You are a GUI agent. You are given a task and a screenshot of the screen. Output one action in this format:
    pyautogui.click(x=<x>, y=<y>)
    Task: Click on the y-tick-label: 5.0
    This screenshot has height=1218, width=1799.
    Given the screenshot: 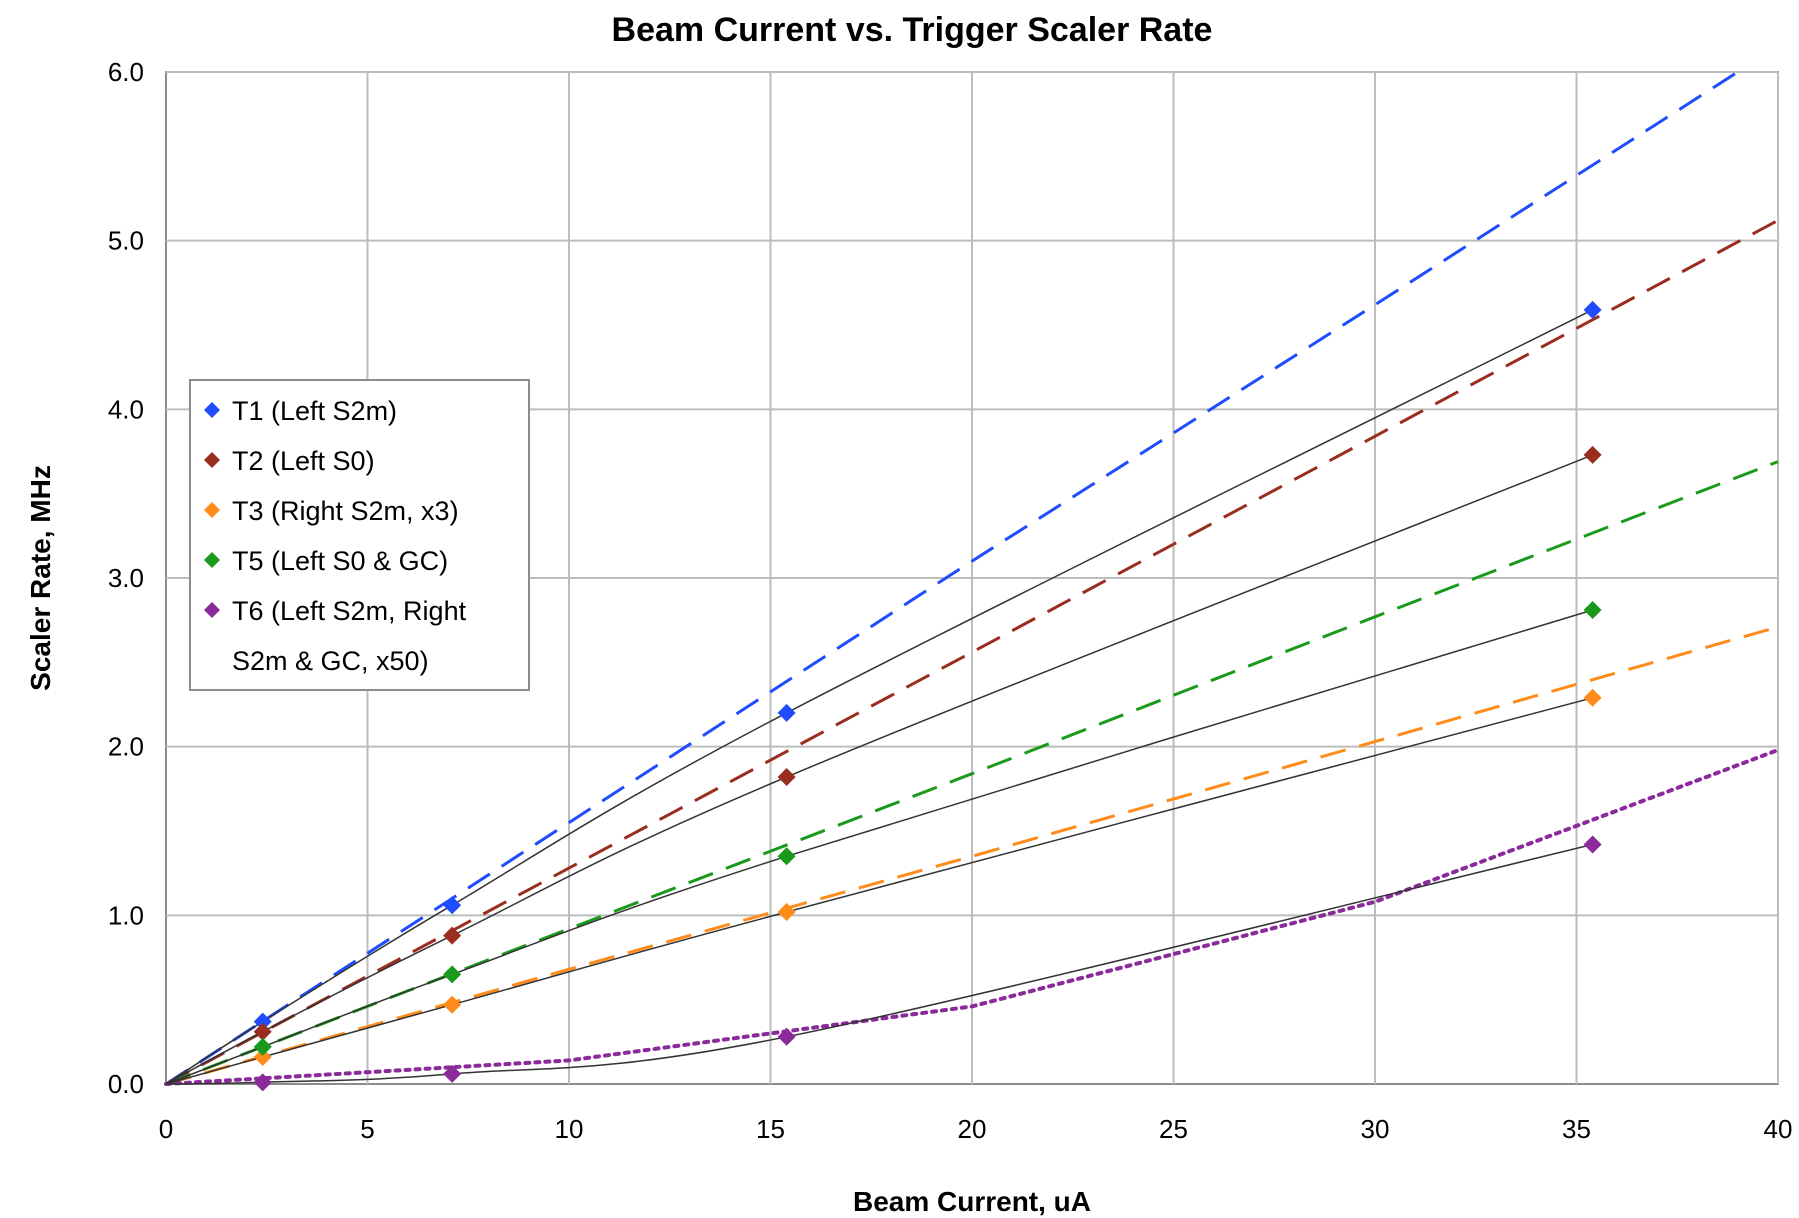 What is the action you would take?
    pyautogui.click(x=126, y=241)
    